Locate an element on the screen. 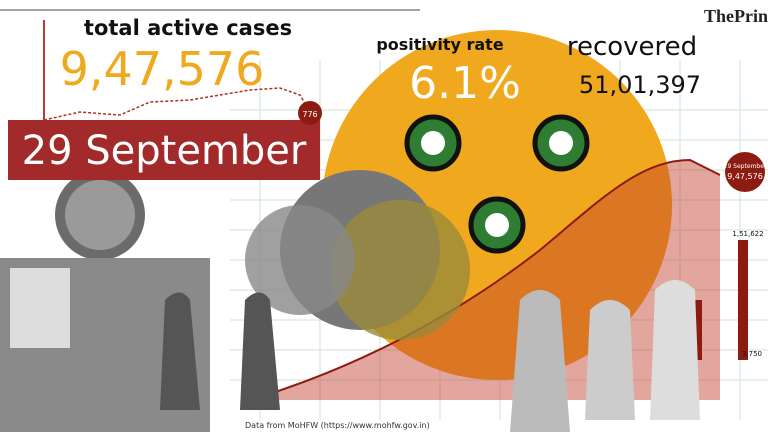  date: 29 September is located at coordinates (164, 151).